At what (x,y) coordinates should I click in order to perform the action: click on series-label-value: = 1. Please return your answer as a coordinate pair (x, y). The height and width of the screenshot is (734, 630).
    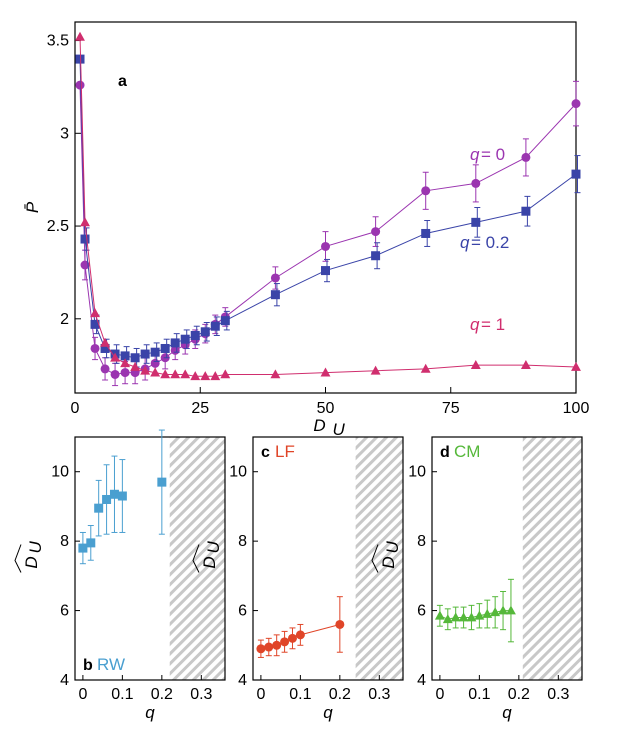
    Looking at the image, I should click on (493, 324).